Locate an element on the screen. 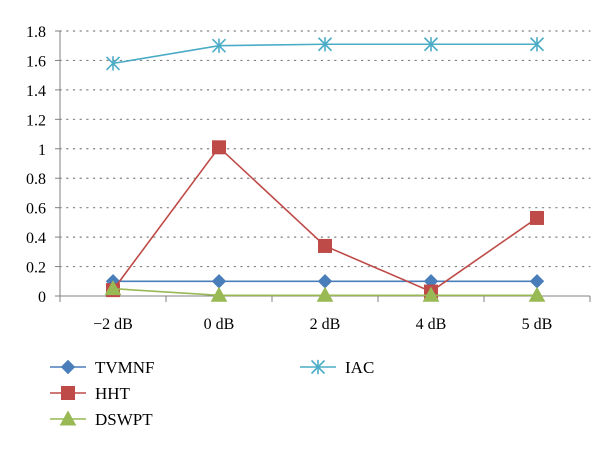  y-axis-ticks: 0 0.2 0.4 0.6 0.8 1 1.2 1.4 1.6 1.8 is located at coordinates (43, 165).